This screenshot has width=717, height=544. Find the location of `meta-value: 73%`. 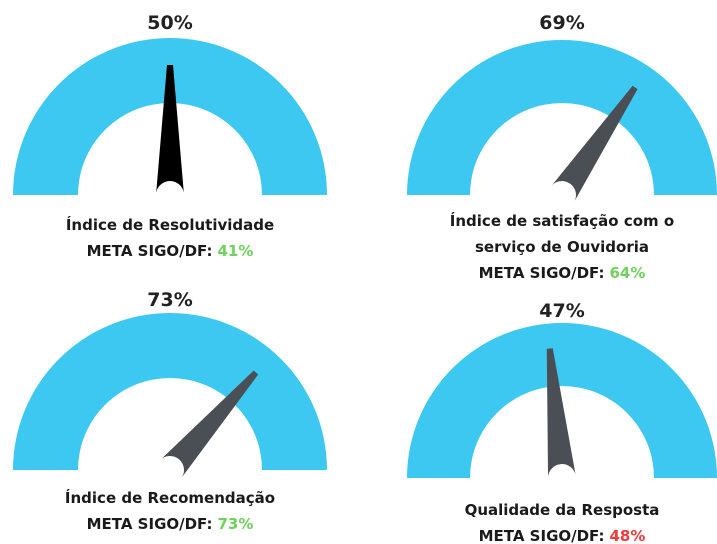

meta-value: 73% is located at coordinates (235, 524).